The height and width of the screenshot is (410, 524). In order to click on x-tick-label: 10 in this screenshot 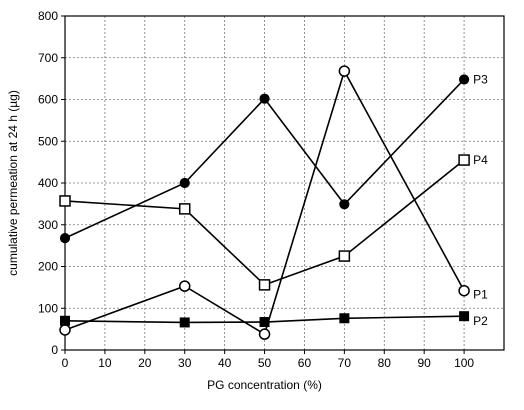, I will do `click(105, 363)`.